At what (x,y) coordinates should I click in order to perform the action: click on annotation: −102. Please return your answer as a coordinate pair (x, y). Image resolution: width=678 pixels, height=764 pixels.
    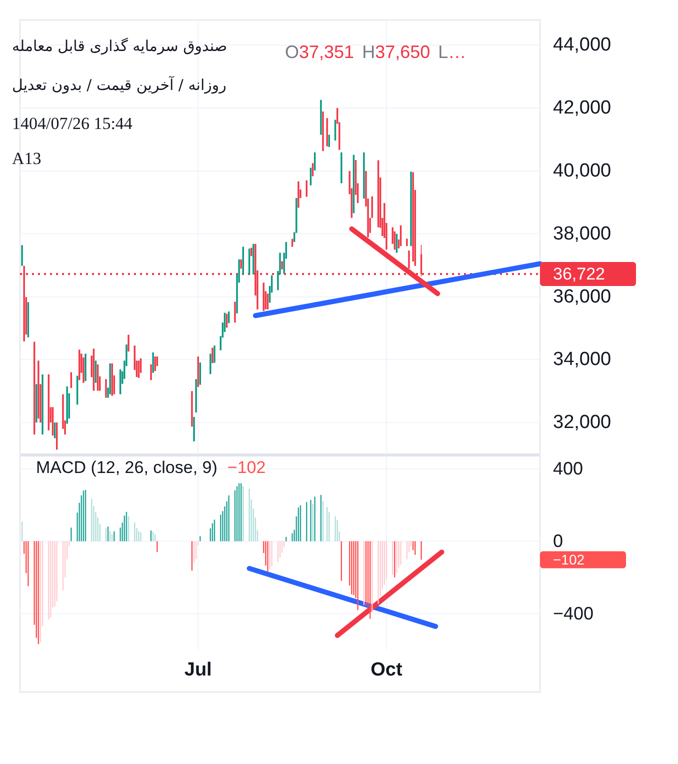
    Looking at the image, I should click on (246, 467).